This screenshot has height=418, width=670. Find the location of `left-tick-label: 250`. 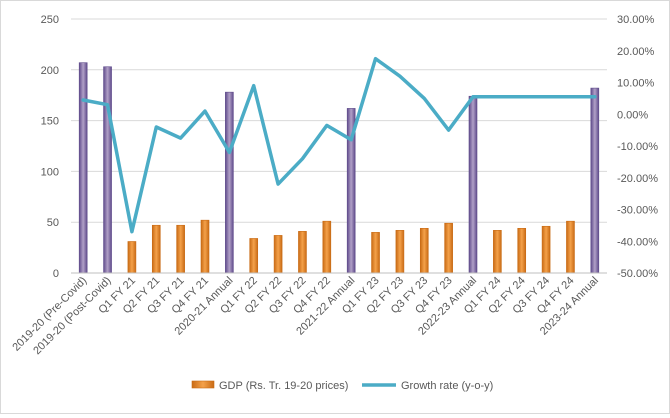

left-tick-label: 250 is located at coordinates (50, 20).